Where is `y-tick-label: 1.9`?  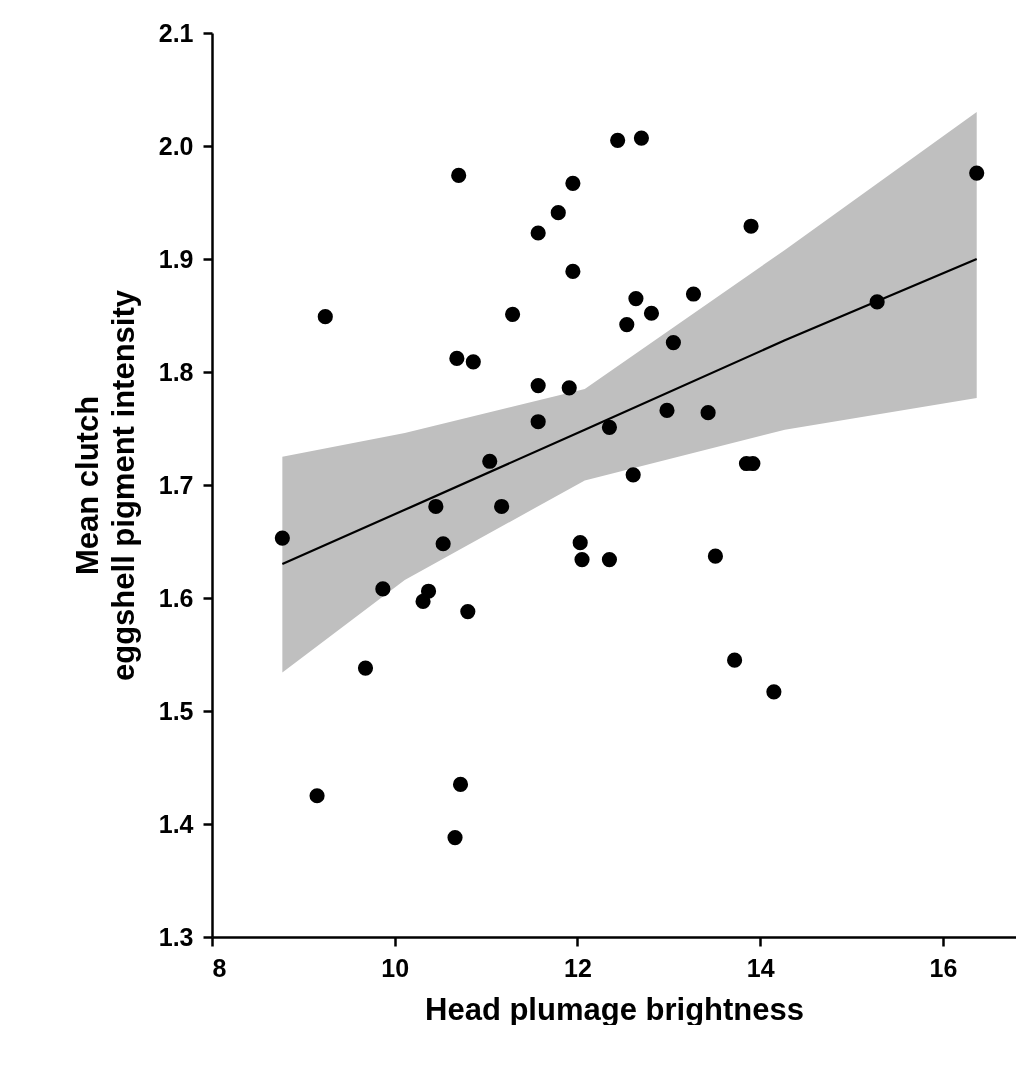
y-tick-label: 1.9 is located at coordinates (176, 258).